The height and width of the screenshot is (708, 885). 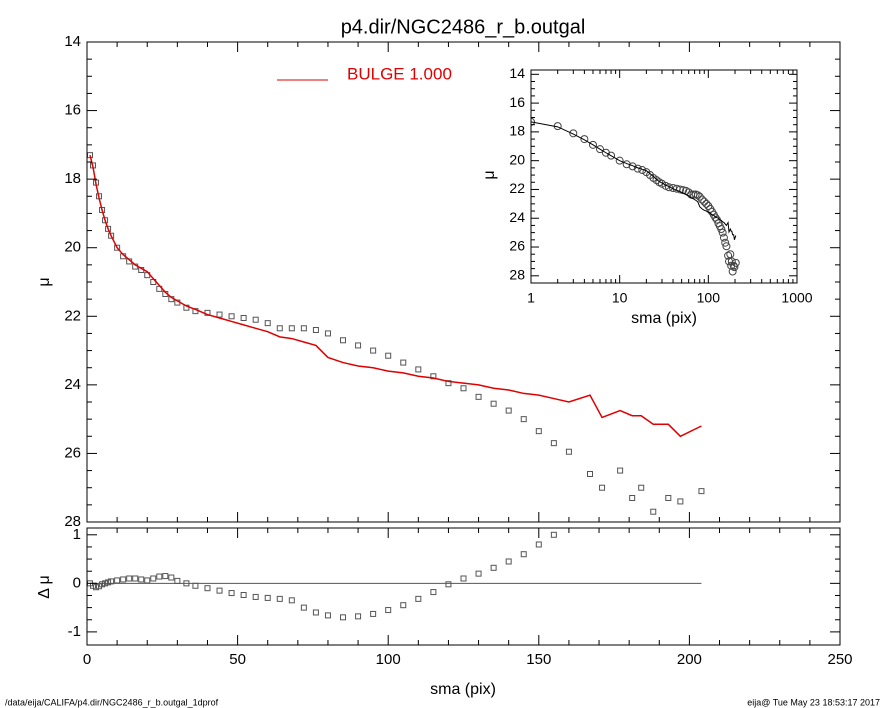 What do you see at coordinates (87, 659) in the screenshot?
I see `x-tick-label: 0` at bounding box center [87, 659].